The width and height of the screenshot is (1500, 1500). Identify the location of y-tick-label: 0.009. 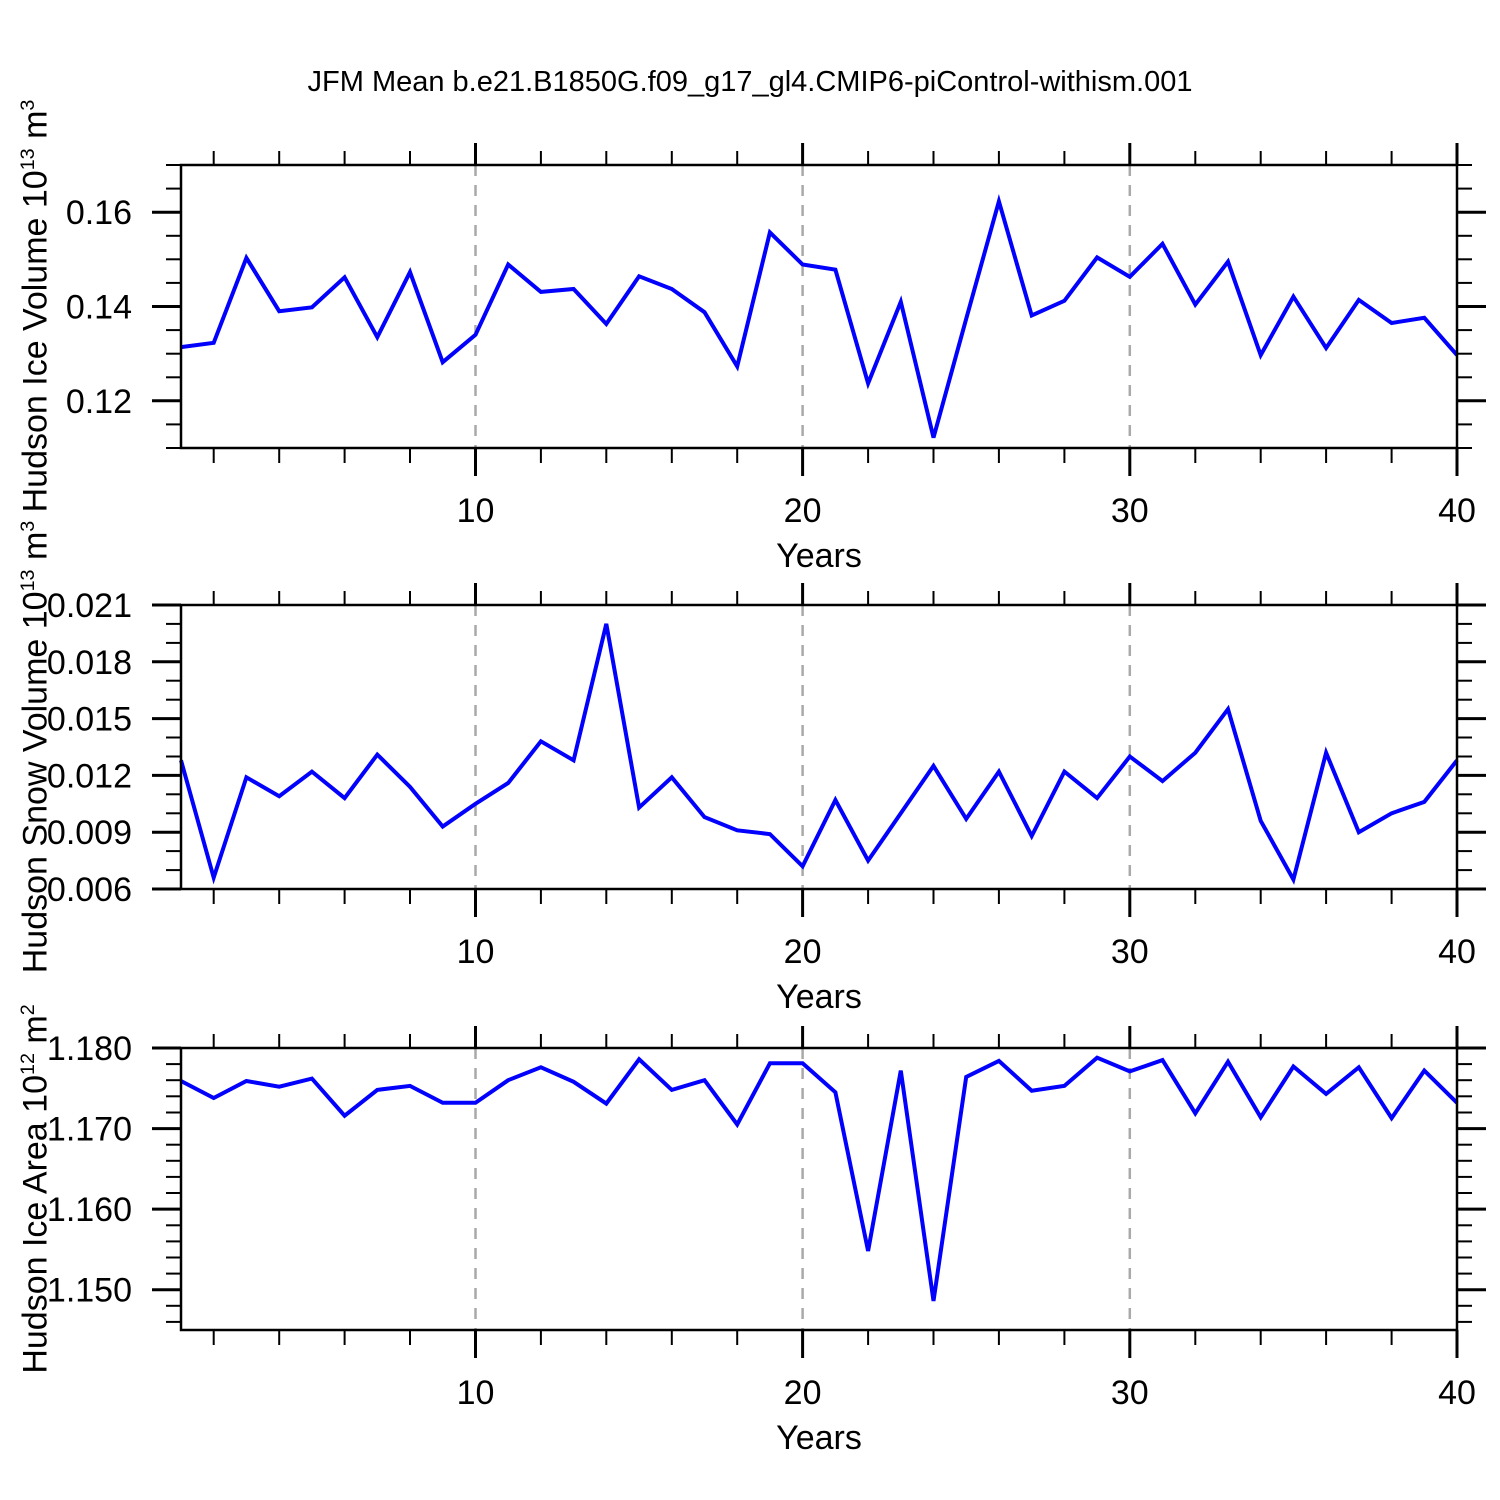
(89, 833).